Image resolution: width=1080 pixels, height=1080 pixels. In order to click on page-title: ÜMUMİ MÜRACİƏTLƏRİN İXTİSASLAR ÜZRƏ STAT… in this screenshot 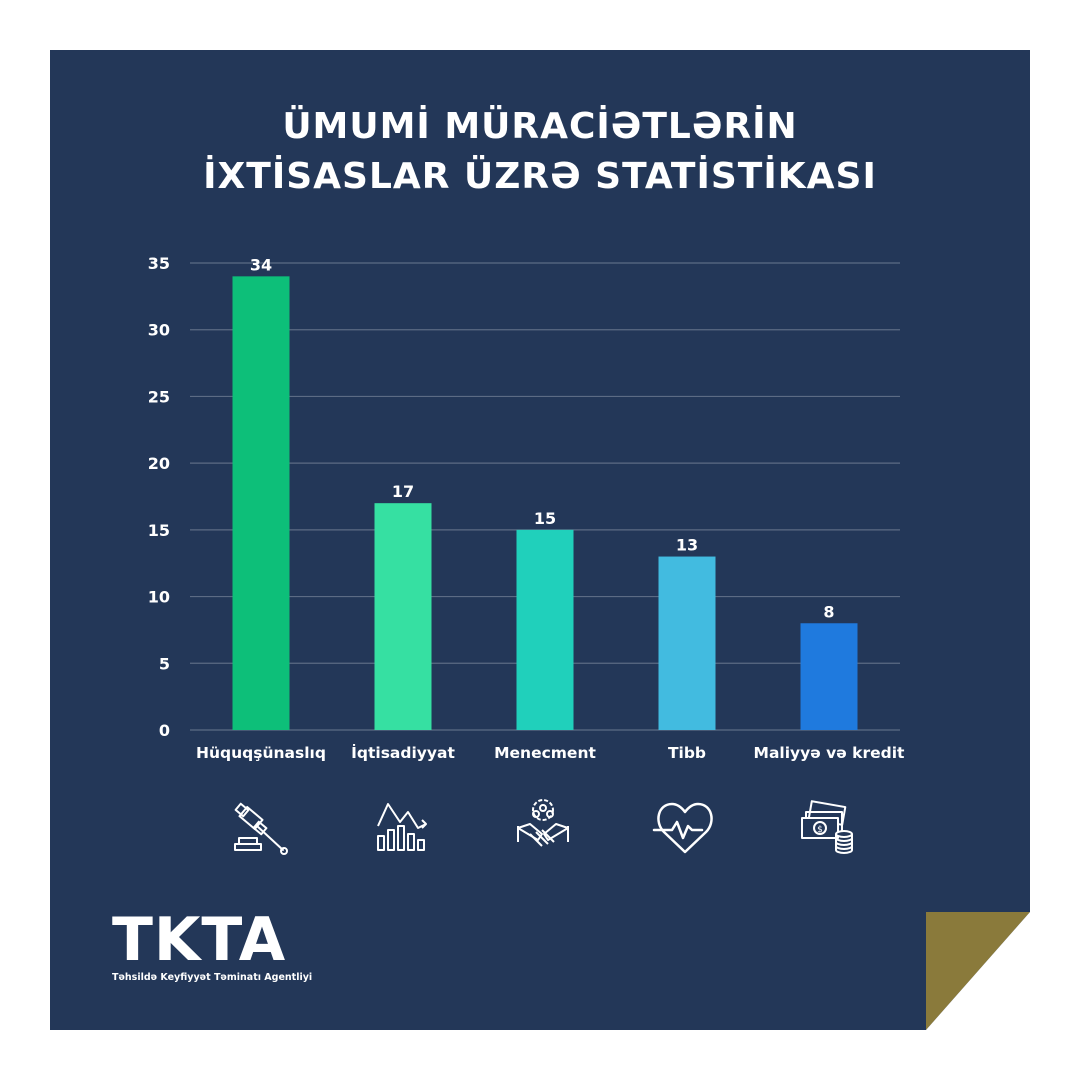, I will do `click(540, 152)`.